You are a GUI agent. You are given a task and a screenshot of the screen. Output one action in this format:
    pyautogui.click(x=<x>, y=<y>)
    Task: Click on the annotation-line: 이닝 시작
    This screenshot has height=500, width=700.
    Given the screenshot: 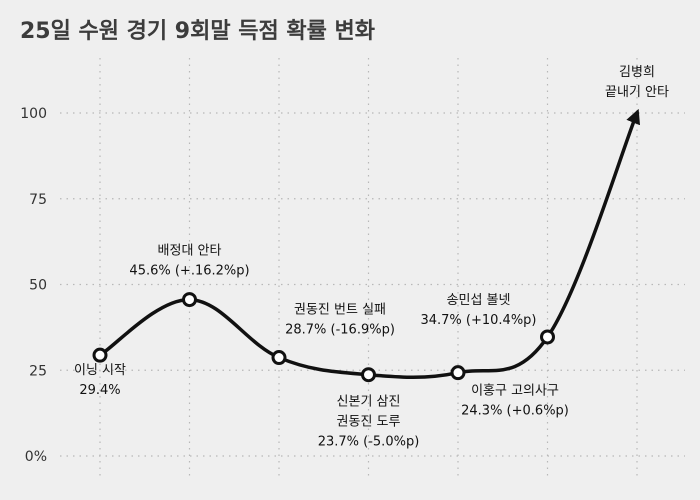 What is the action you would take?
    pyautogui.click(x=100, y=370)
    